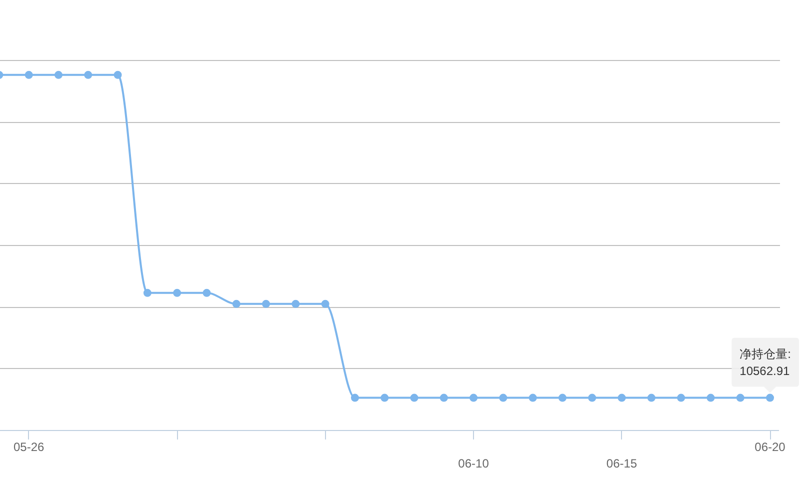  Describe the element at coordinates (29, 447) in the screenshot. I see `x-tick-label: 05-26` at that location.